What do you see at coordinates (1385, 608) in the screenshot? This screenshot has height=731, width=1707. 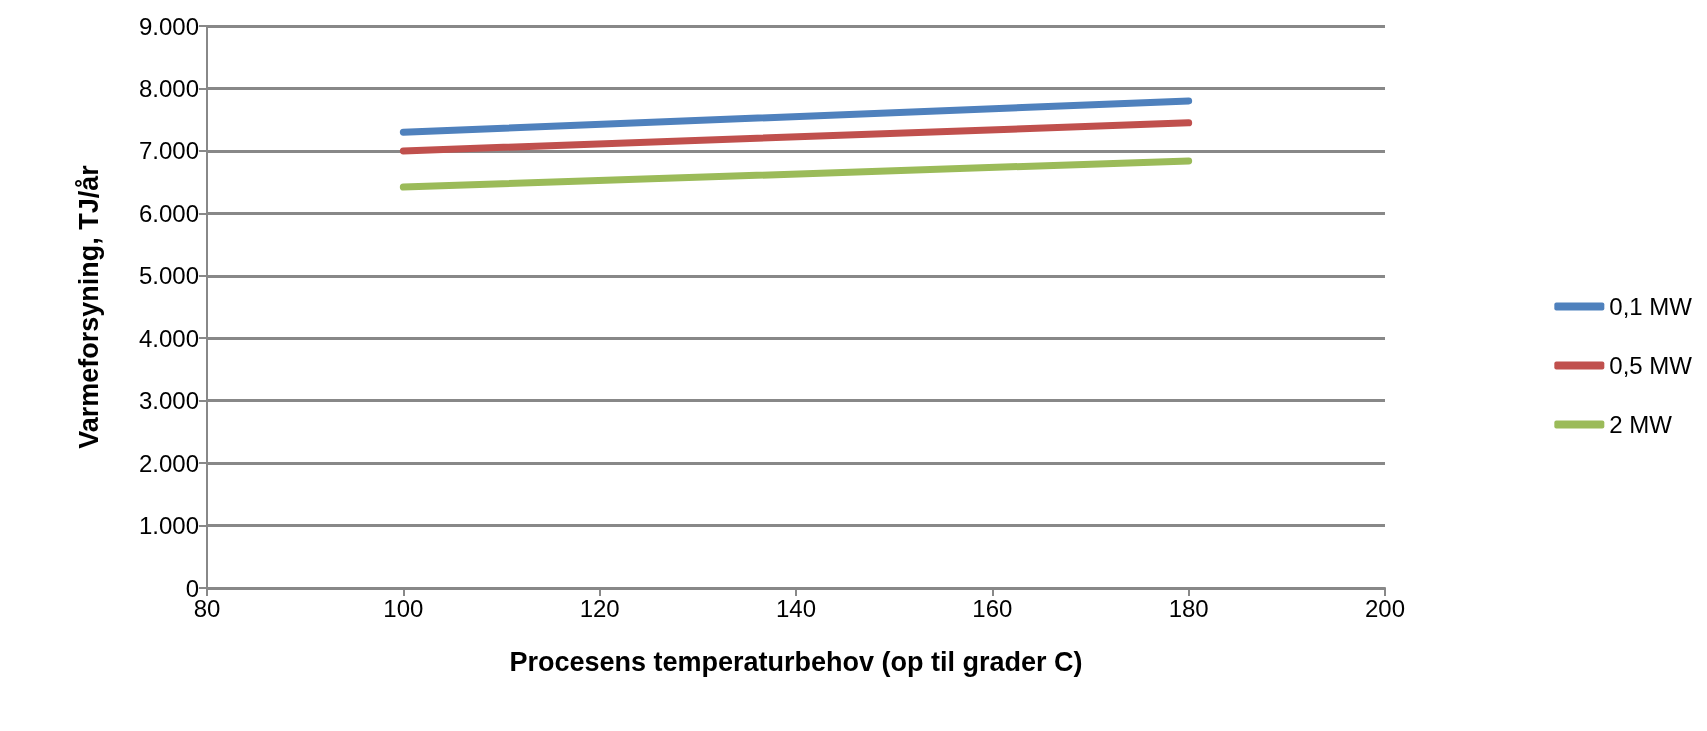 I see `x-tick-label: 200` at bounding box center [1385, 608].